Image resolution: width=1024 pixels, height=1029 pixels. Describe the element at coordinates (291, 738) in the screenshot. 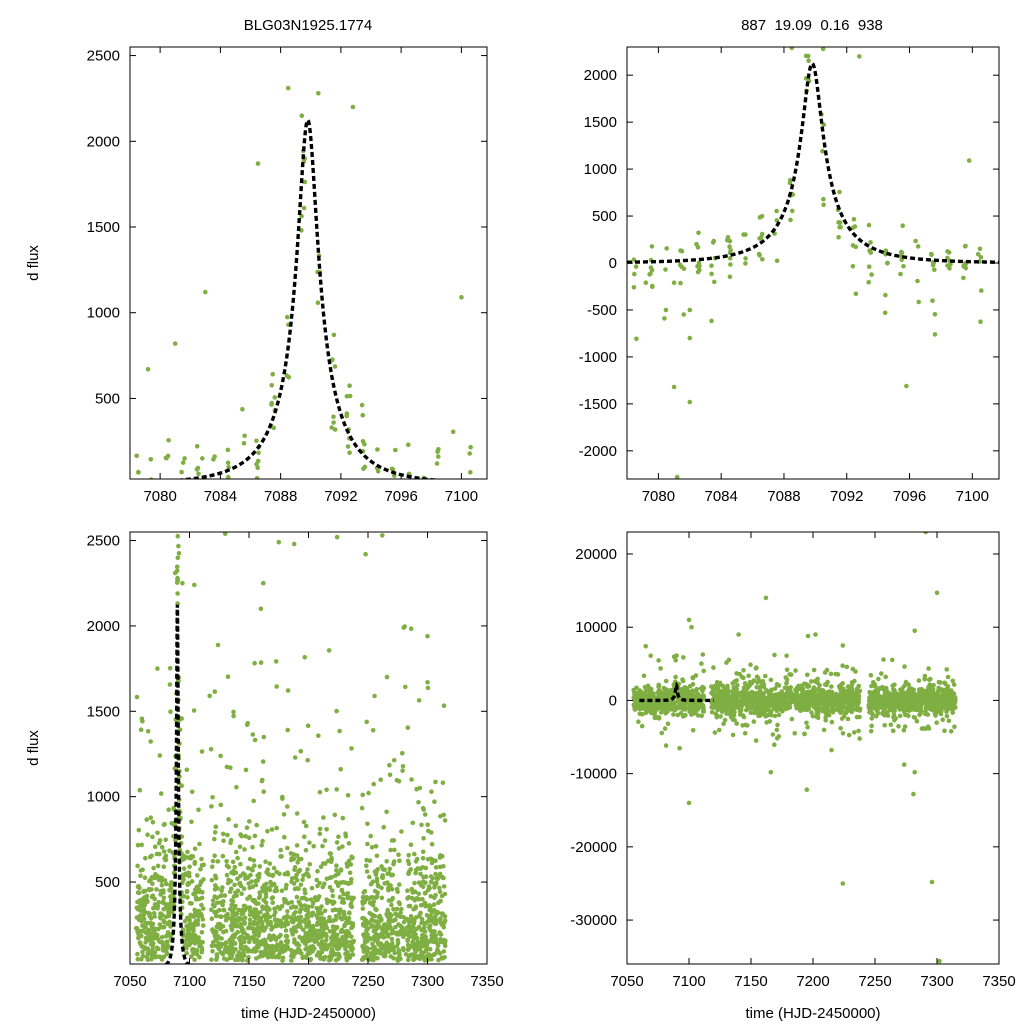

I see `data-points` at that location.